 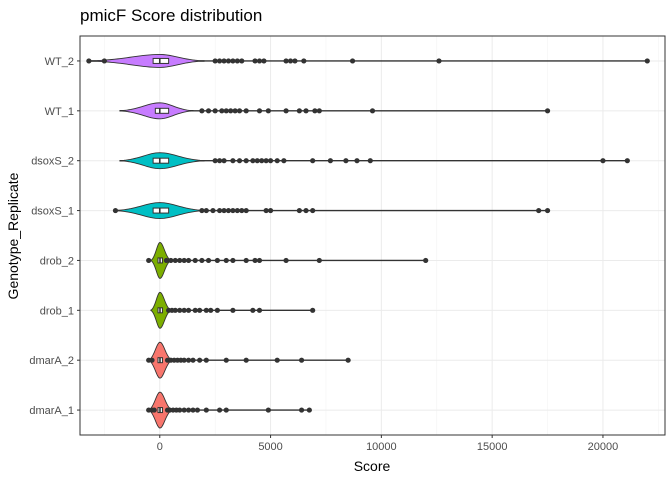 I want to click on violin-body, so click(x=146, y=61).